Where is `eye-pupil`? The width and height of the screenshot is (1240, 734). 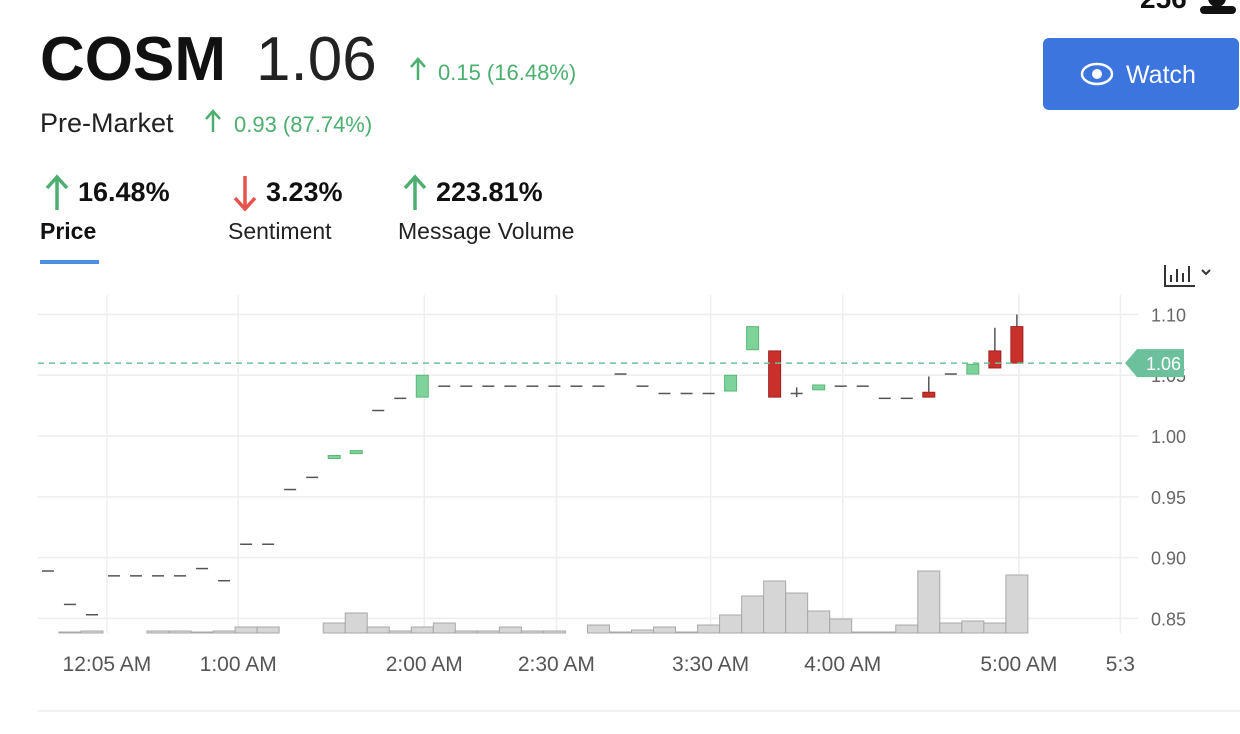
eye-pupil is located at coordinates (1097, 74).